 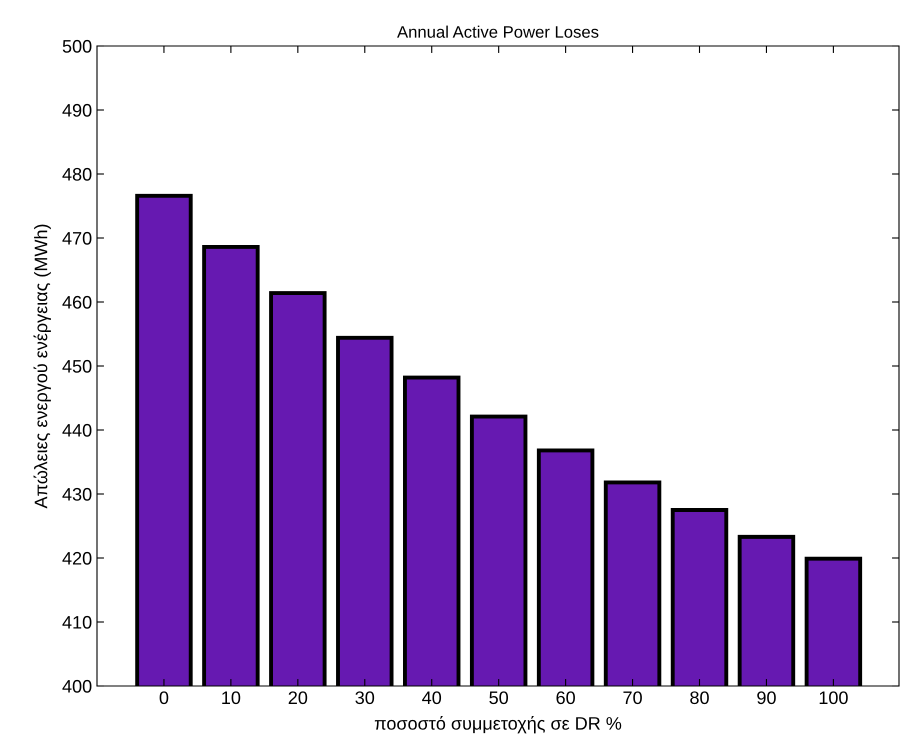 I want to click on y-tick-label: 500, so click(x=77, y=46).